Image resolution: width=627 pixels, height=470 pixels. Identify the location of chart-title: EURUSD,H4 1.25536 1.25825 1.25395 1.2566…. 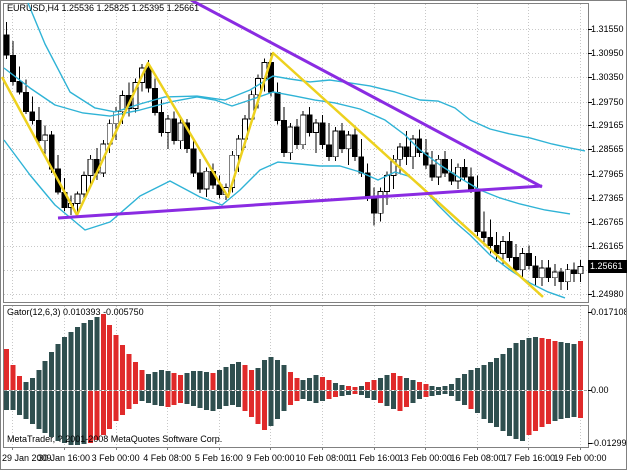
(103, 8).